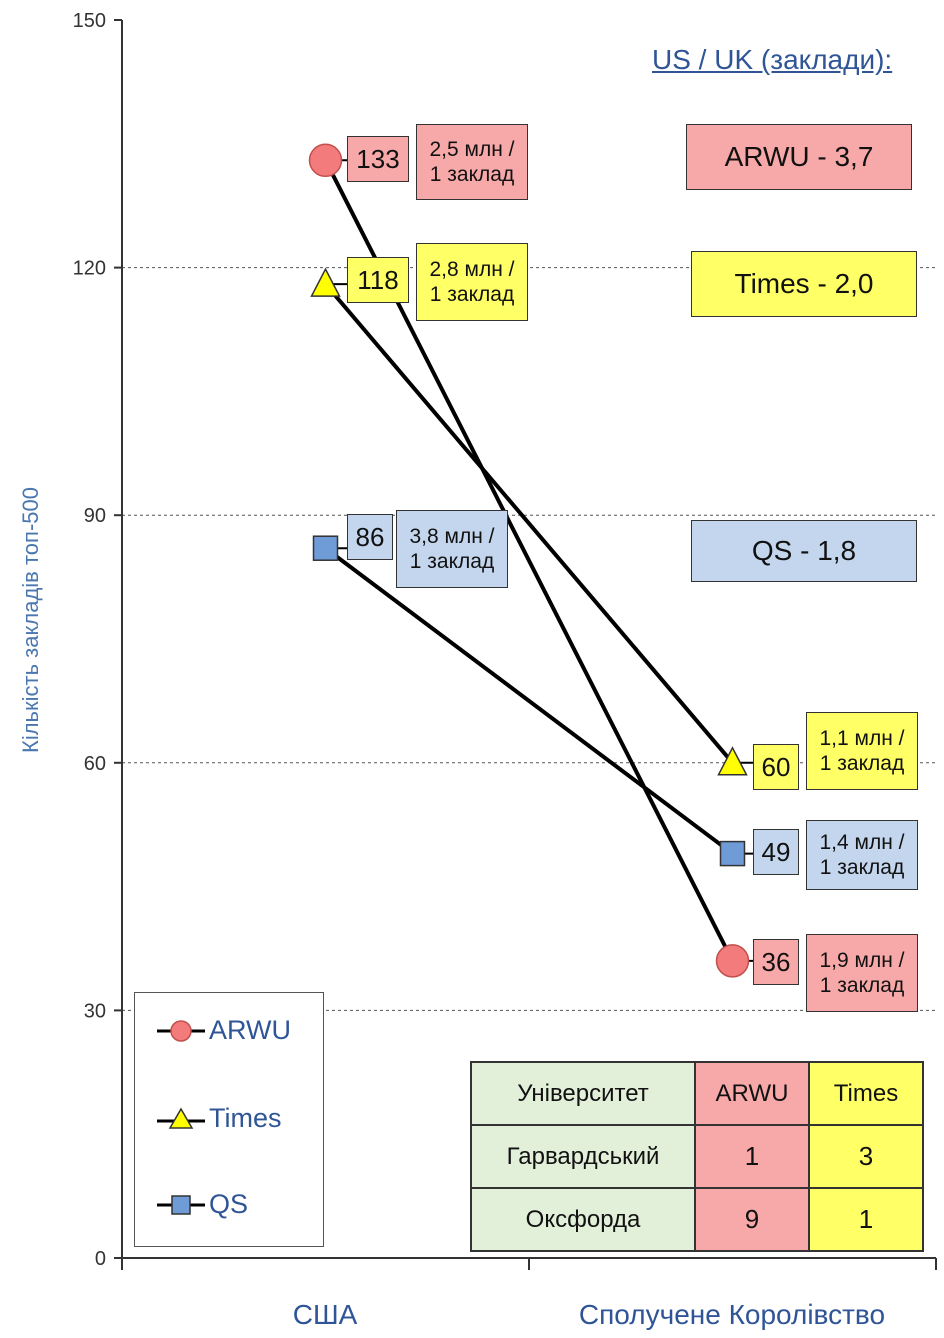 This screenshot has height=1338, width=944. I want to click on y-tick-label: 0, so click(100, 1259).